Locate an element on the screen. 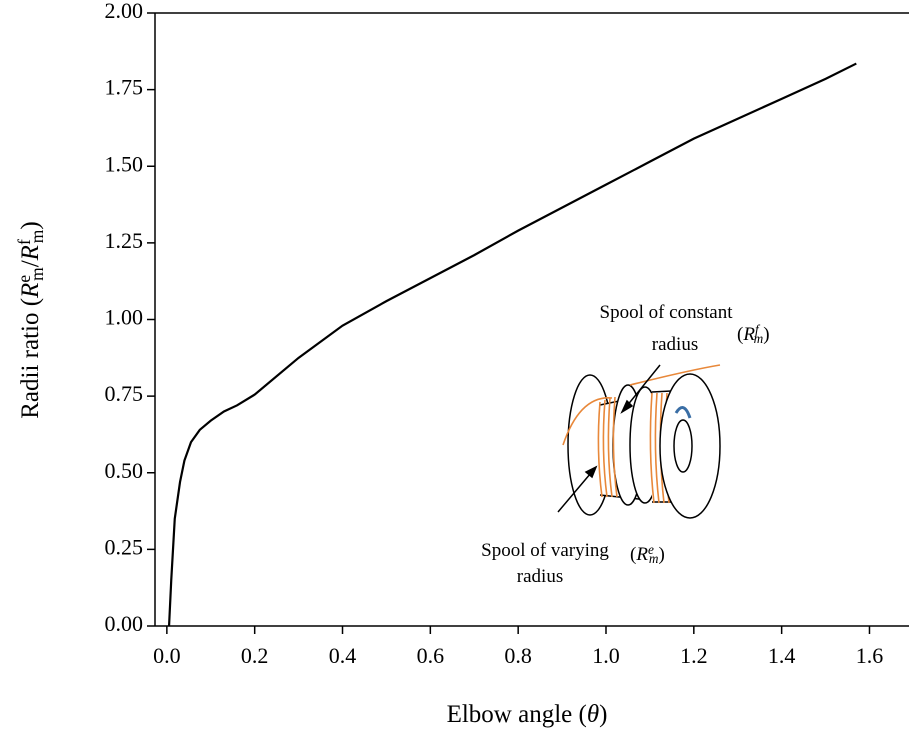  annotation-symbol-part: f is located at coordinates (758, 329).